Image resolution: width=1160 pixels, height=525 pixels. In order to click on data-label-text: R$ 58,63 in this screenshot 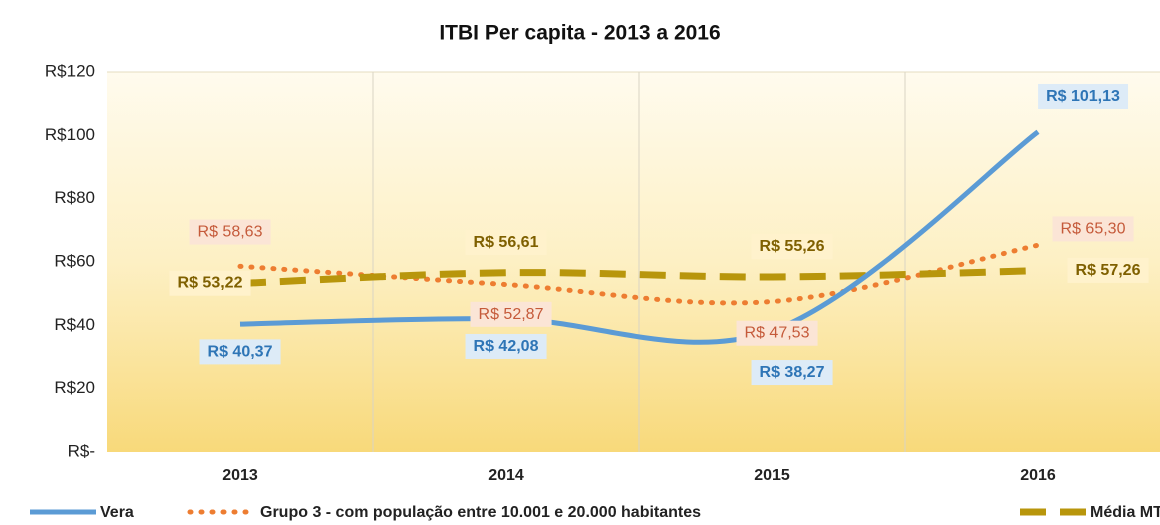, I will do `click(230, 232)`.